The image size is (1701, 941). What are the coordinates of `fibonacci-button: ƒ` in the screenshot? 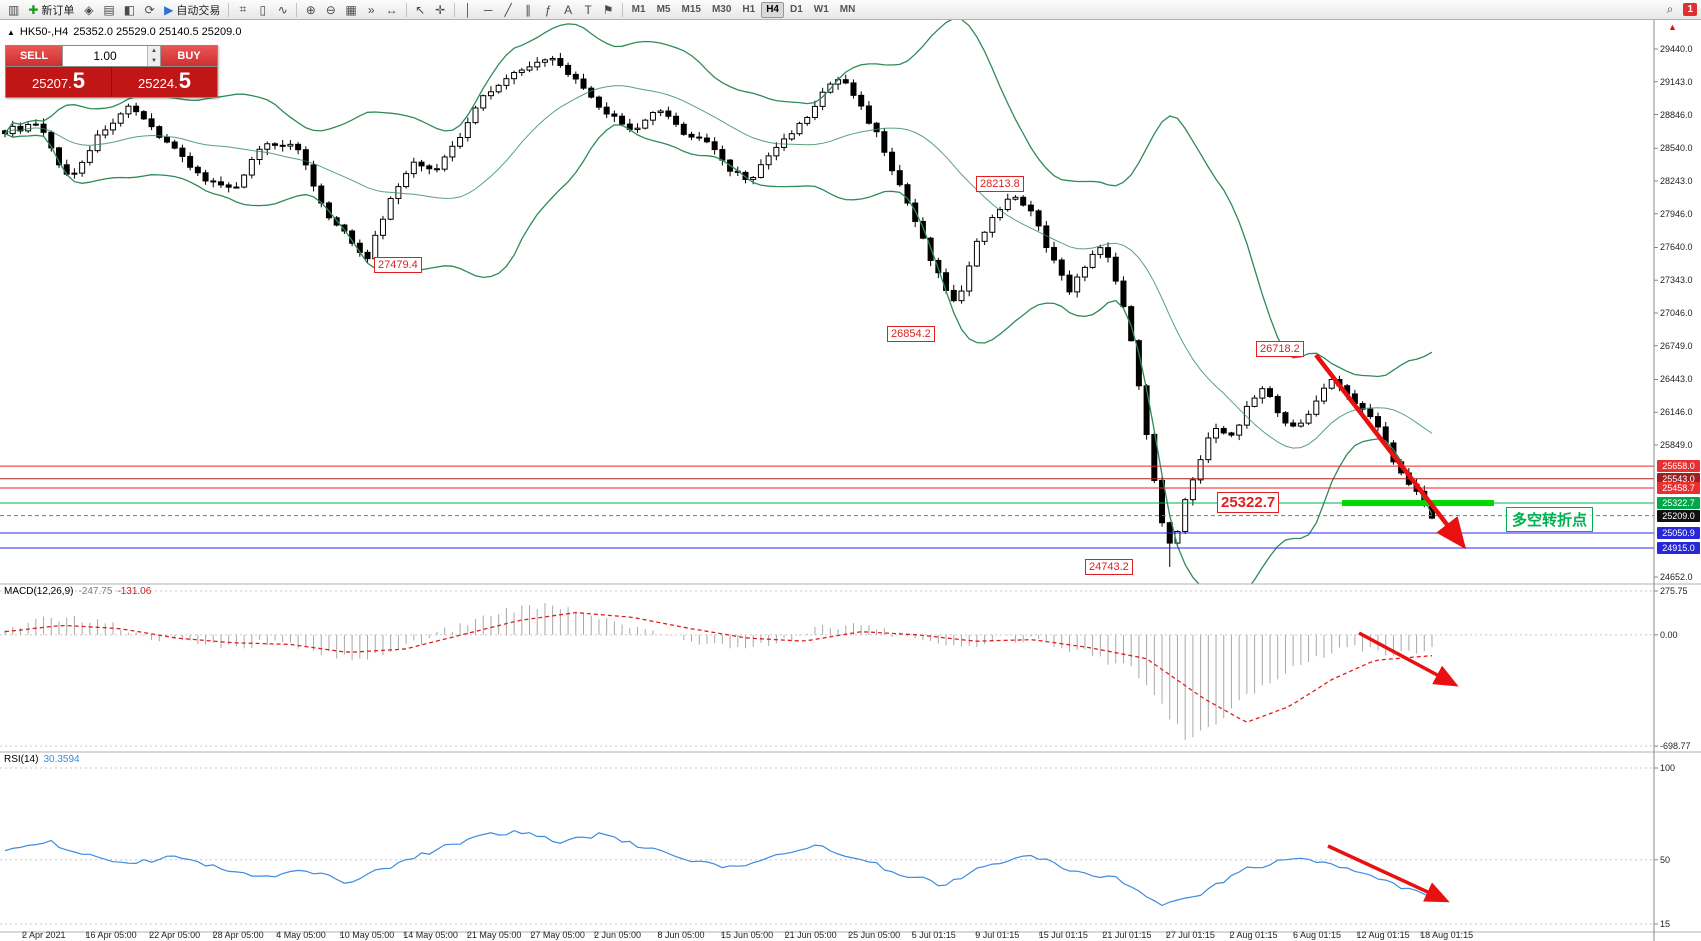 It's located at (548, 9).